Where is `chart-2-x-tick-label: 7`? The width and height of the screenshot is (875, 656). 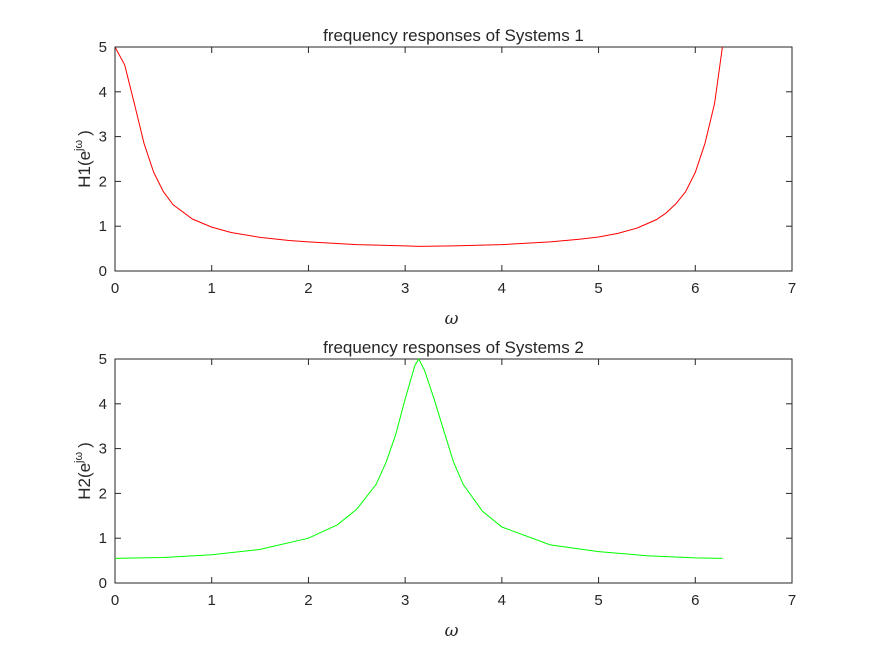
chart-2-x-tick-label: 7 is located at coordinates (792, 600).